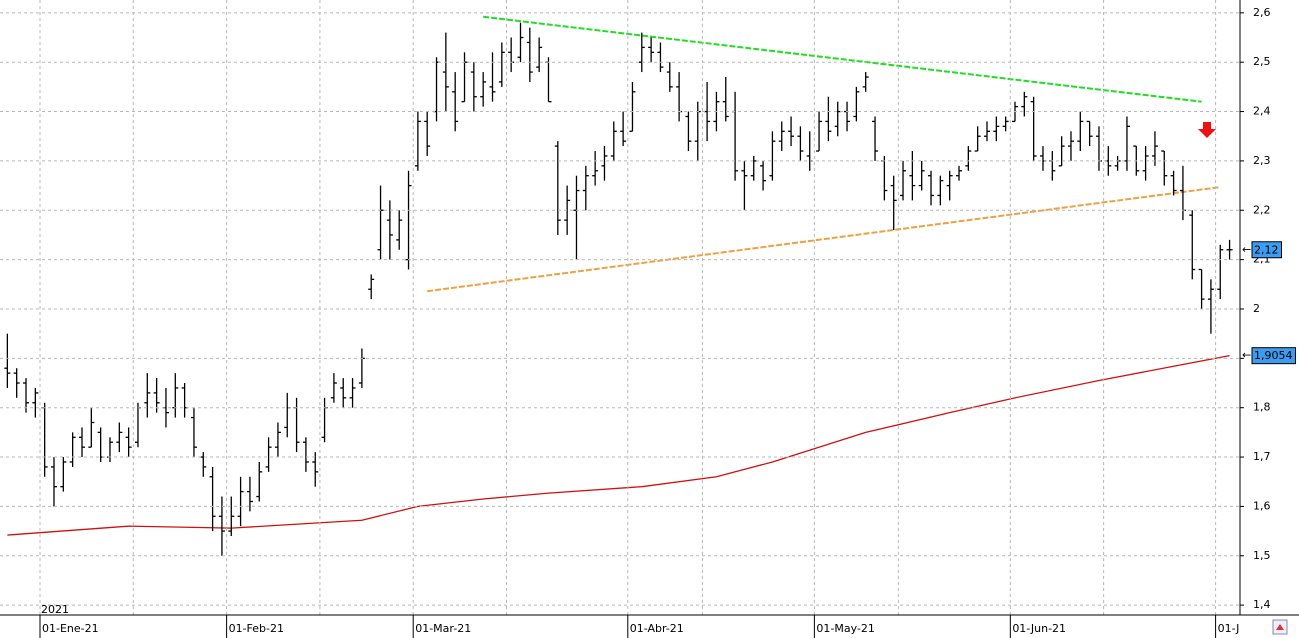  I want to click on y-tick-label: 2,2, so click(1262, 209).